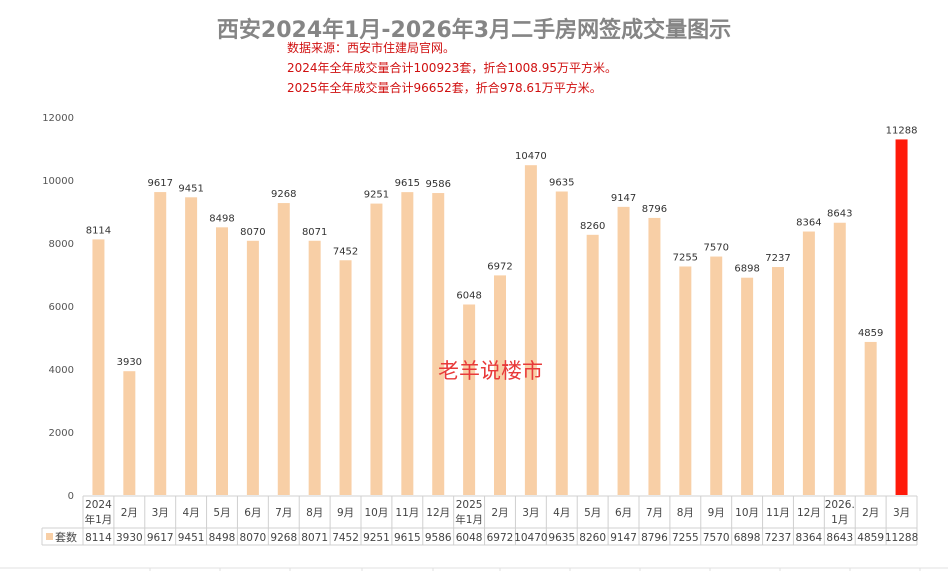 The image size is (948, 571). I want to click on data-label: 9268, so click(283, 194).